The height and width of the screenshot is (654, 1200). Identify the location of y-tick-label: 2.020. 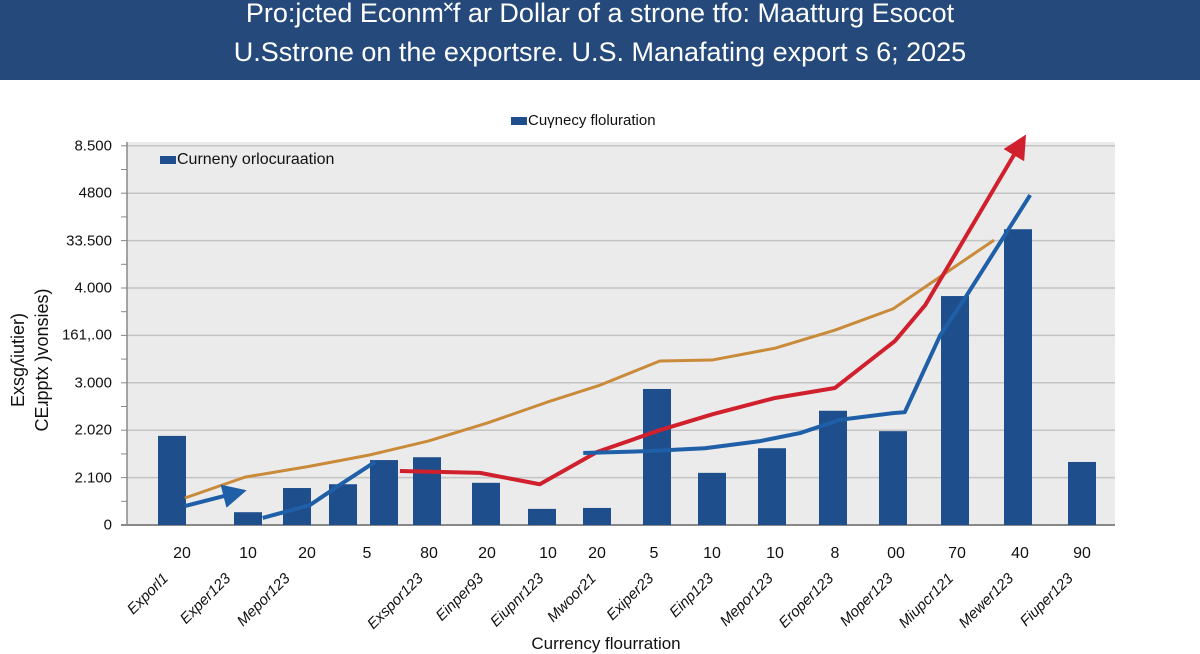
(93, 430).